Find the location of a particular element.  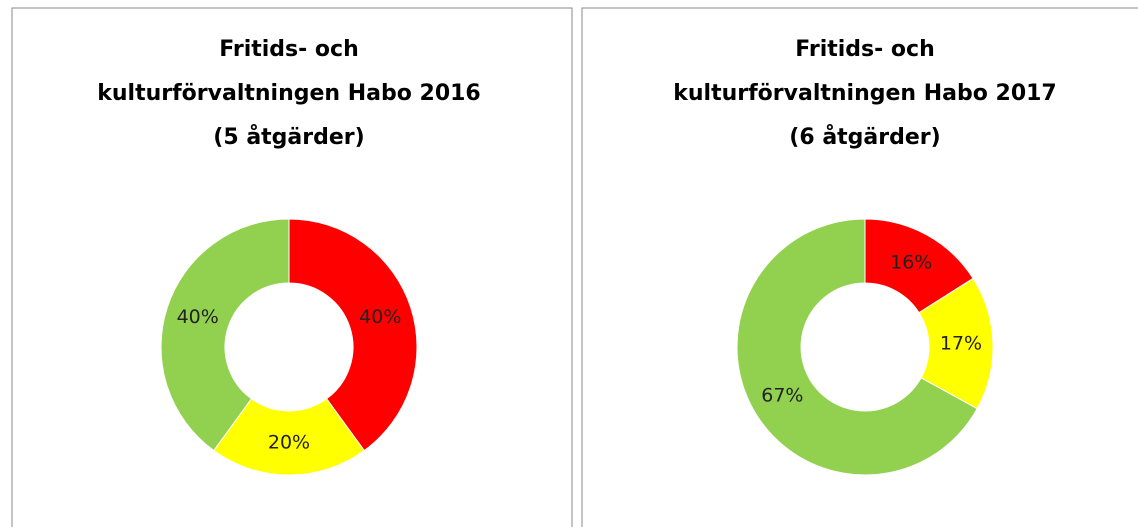

data-label: 67% is located at coordinates (782, 395).